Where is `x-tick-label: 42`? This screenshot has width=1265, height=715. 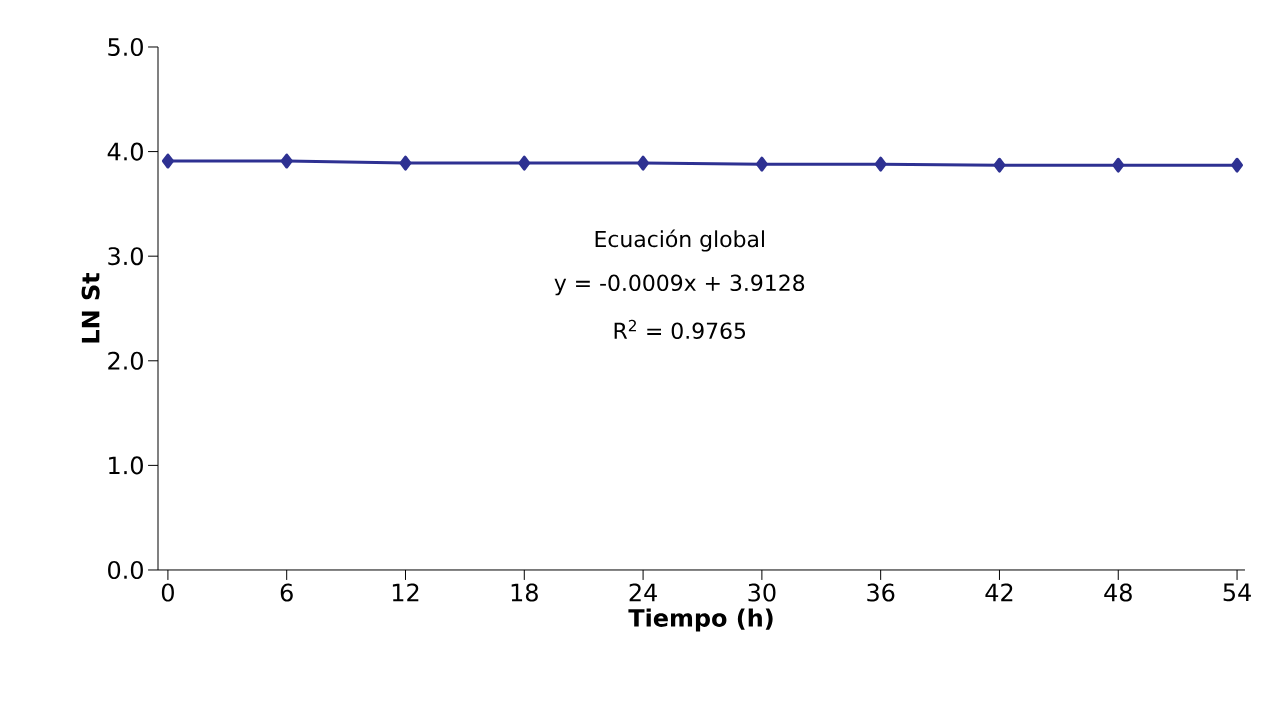
x-tick-label: 42 is located at coordinates (999, 592).